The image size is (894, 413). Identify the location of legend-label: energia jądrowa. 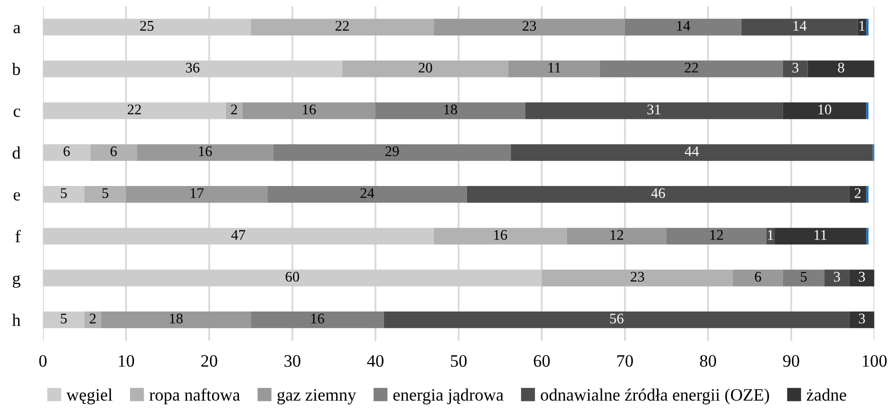
(448, 396).